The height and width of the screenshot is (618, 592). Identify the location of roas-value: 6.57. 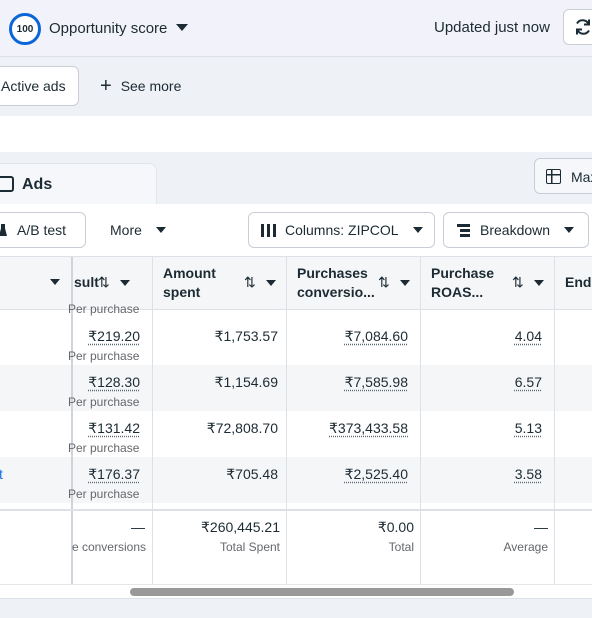
(528, 382).